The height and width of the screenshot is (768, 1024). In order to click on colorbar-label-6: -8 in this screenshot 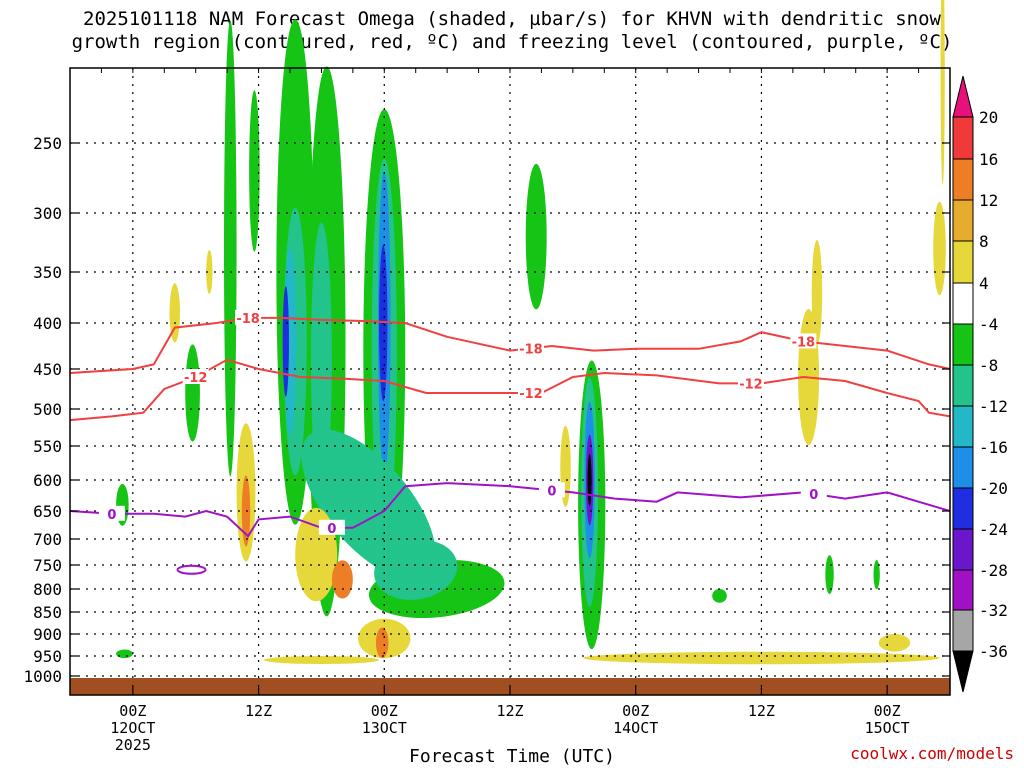, I will do `click(988, 365)`.